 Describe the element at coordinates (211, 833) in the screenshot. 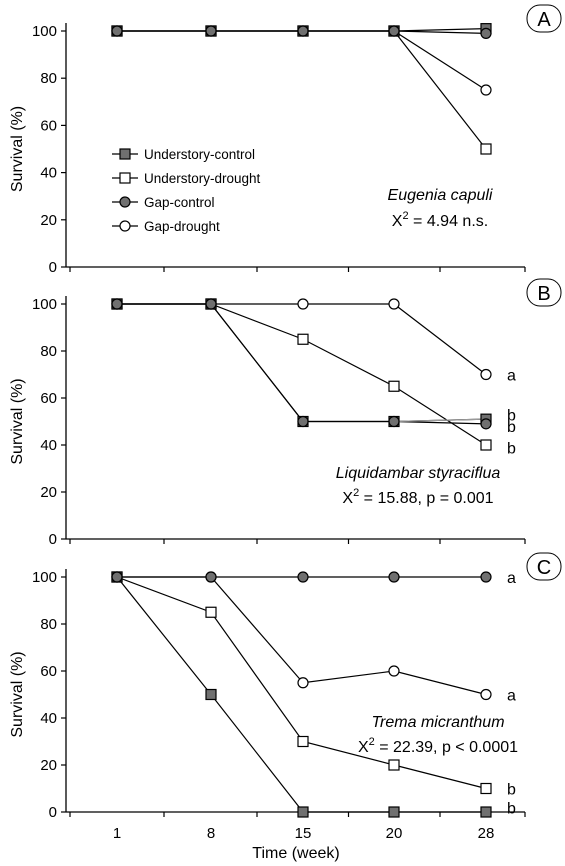

I see `x-tick-label: 8` at that location.